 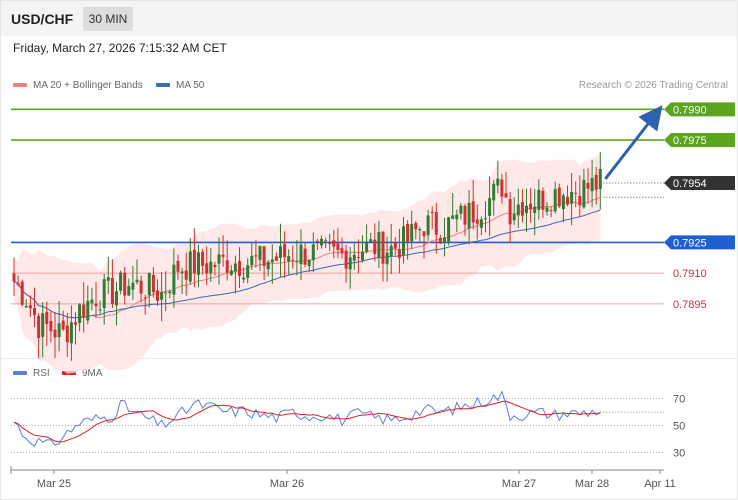 I want to click on rsi-line, so click(x=307, y=418).